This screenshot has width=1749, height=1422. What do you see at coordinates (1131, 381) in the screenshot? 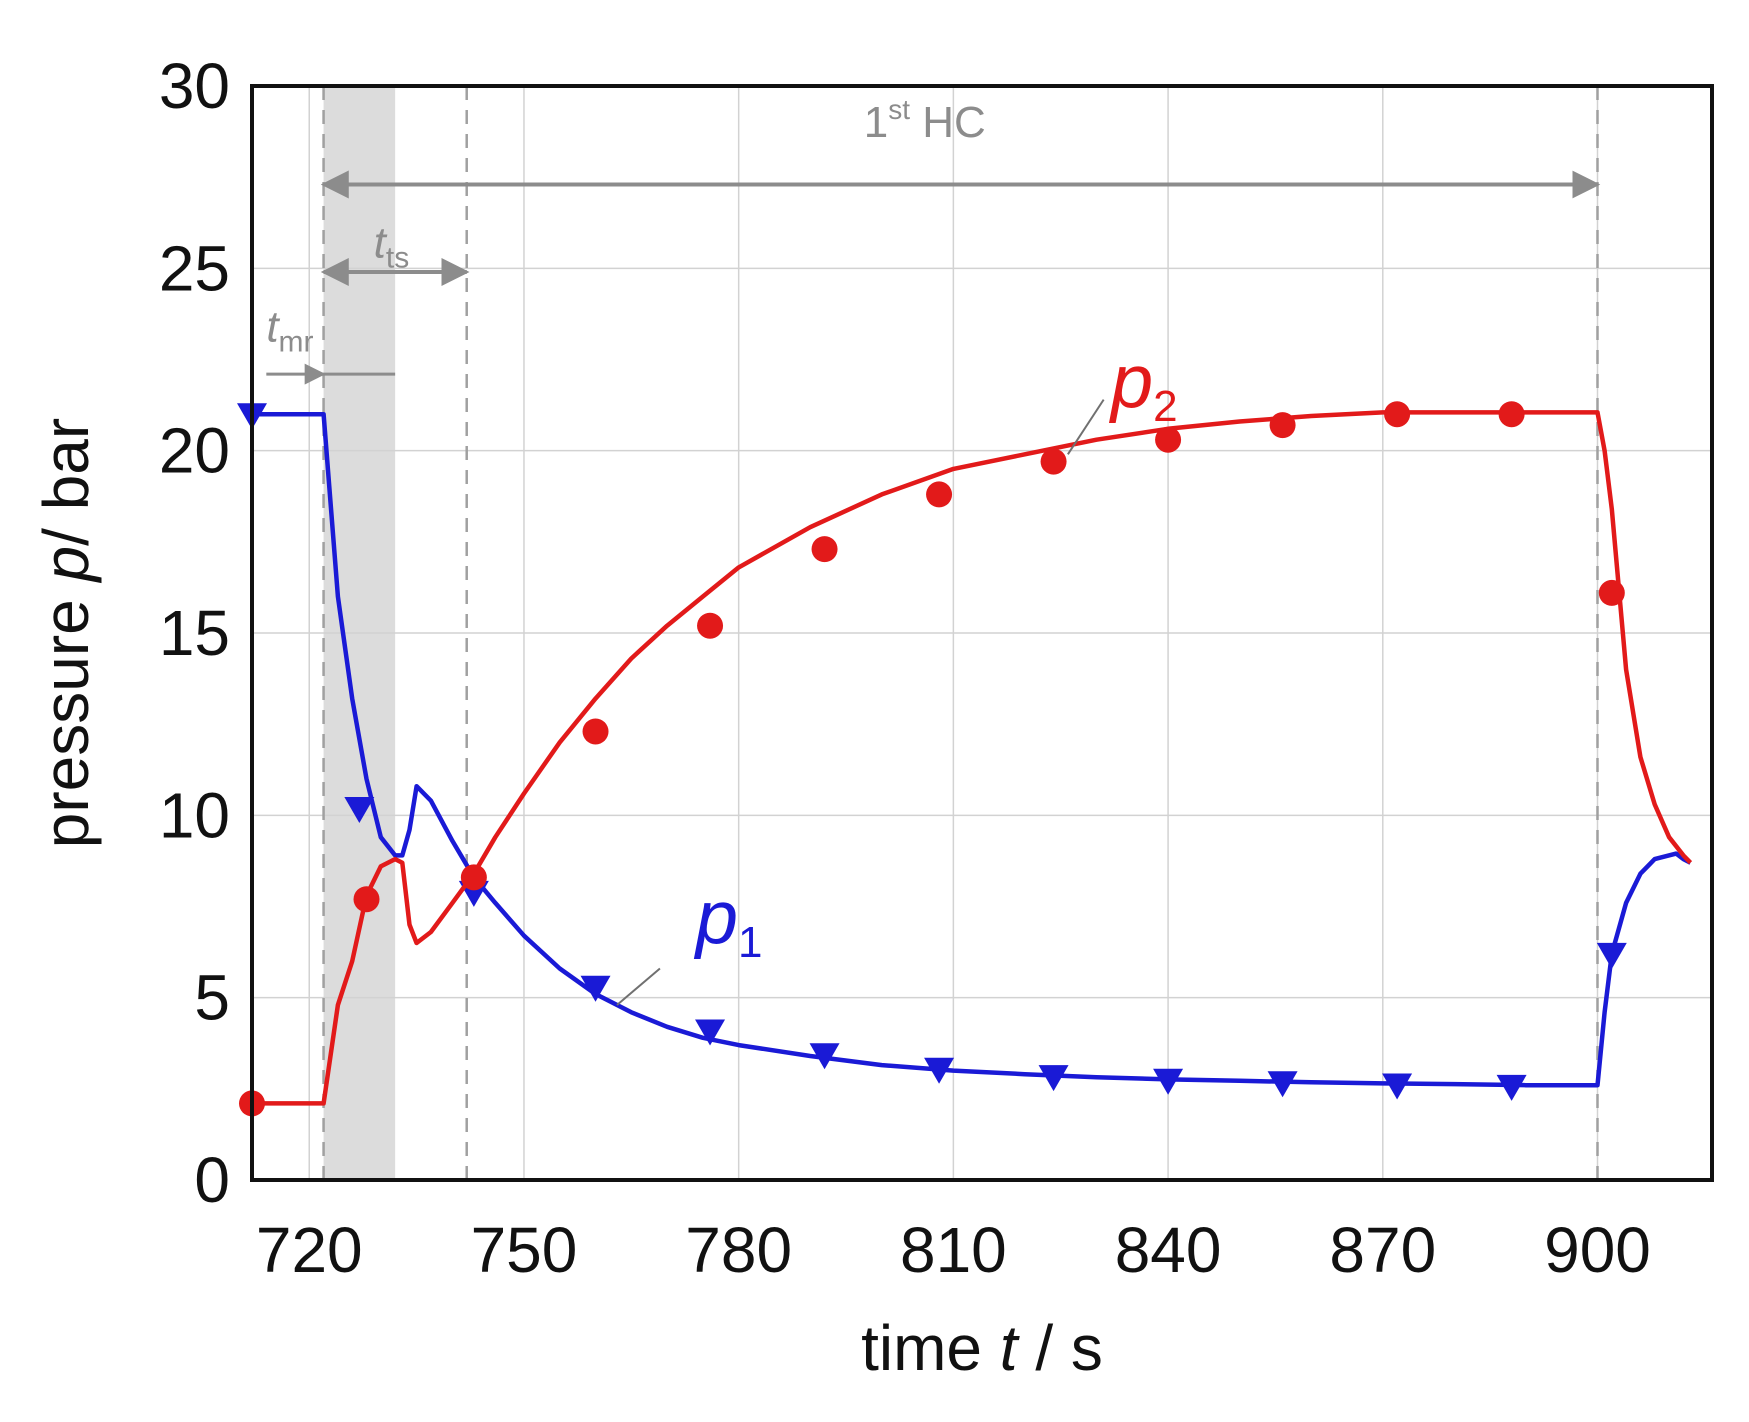
I see `p2-label-var: p` at bounding box center [1131, 381].